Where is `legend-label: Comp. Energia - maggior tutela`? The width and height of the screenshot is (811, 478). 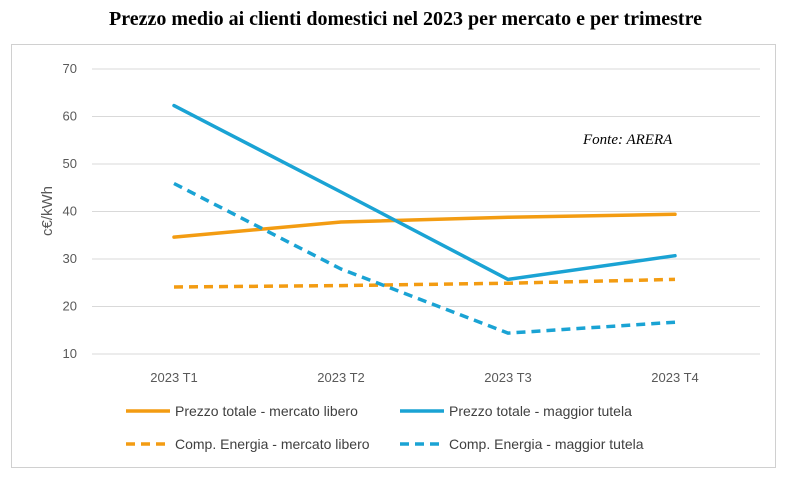 legend-label: Comp. Energia - maggior tutela is located at coordinates (546, 444).